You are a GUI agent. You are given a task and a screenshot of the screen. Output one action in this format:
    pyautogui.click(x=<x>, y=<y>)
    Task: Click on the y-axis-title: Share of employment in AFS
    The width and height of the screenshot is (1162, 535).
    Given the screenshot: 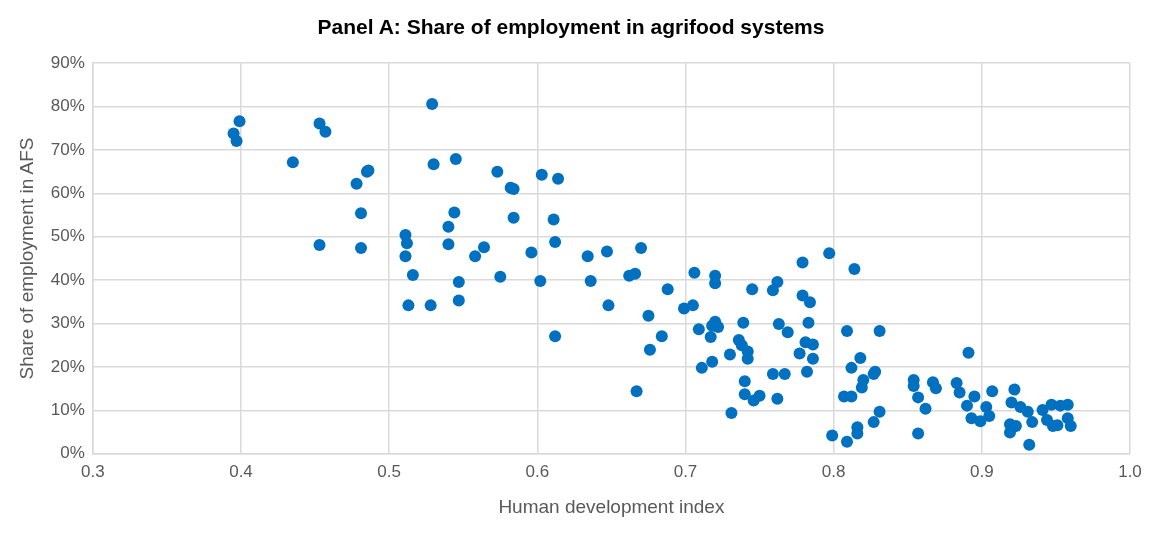 What is the action you would take?
    pyautogui.click(x=26, y=258)
    